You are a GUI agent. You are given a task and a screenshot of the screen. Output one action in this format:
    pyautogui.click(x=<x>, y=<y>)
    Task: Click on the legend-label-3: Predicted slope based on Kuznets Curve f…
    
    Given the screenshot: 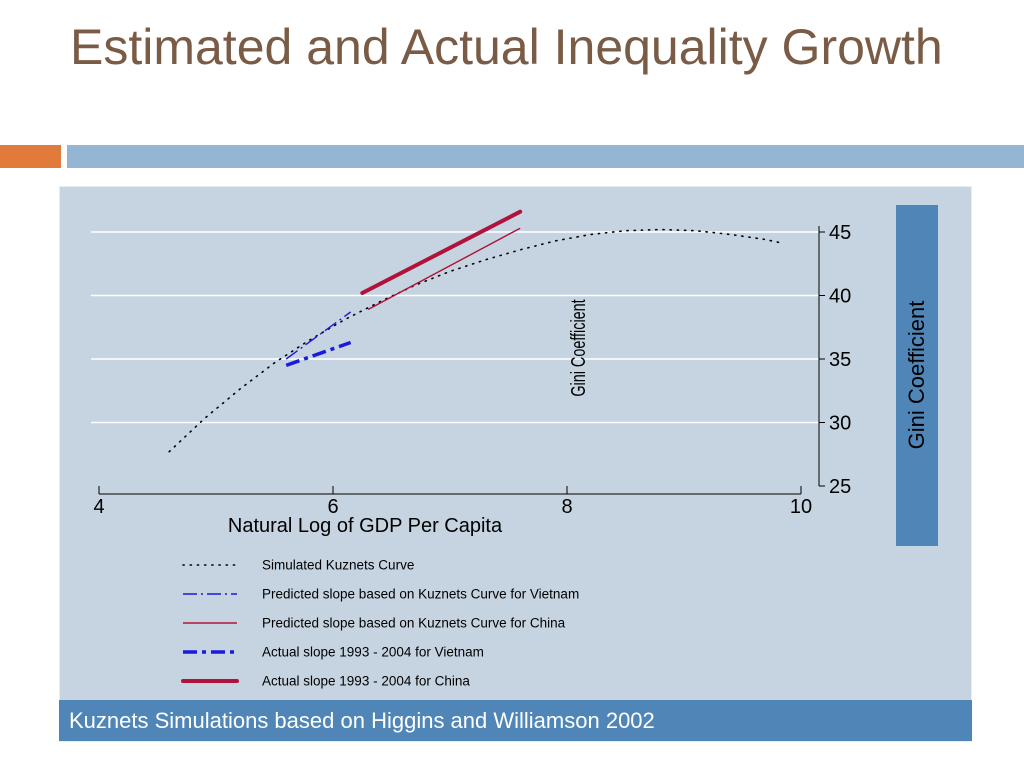 What is the action you would take?
    pyautogui.click(x=414, y=623)
    